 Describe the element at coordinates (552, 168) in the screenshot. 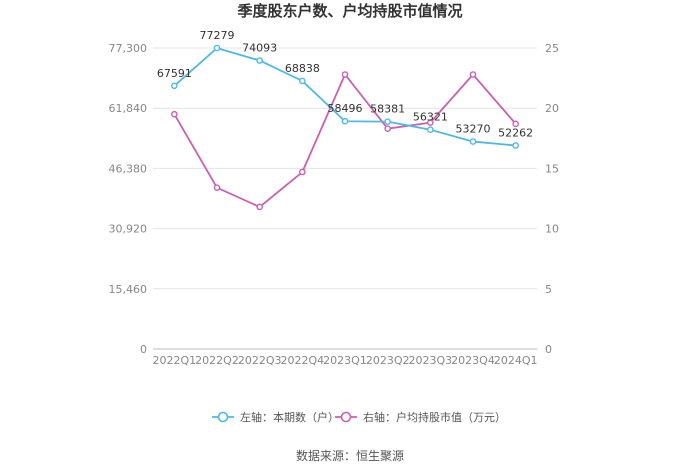

I see `right-tick-label: 15` at that location.